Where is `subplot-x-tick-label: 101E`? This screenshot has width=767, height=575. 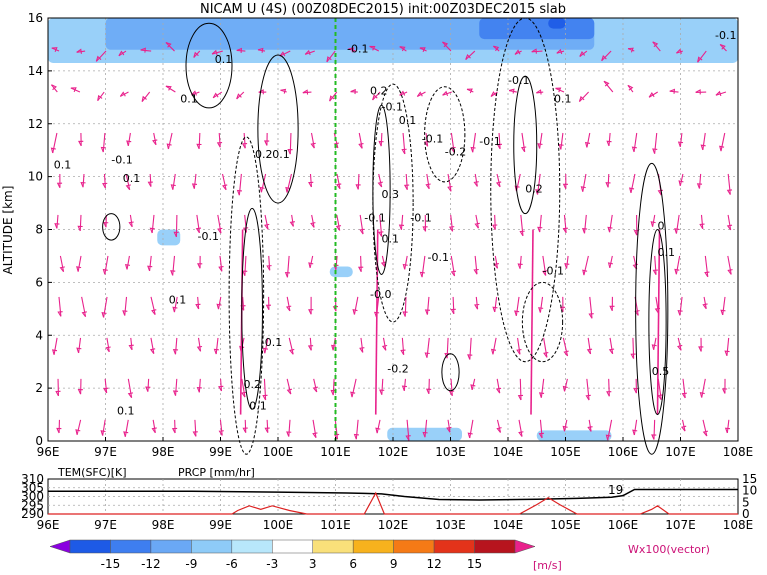 subplot-x-tick-label: 101E is located at coordinates (335, 525).